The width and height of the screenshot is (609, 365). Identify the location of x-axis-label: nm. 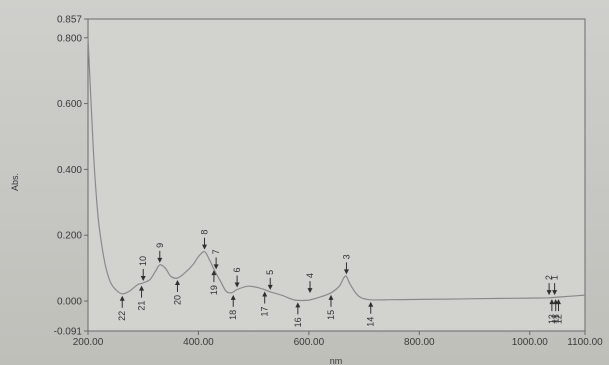
(336, 360).